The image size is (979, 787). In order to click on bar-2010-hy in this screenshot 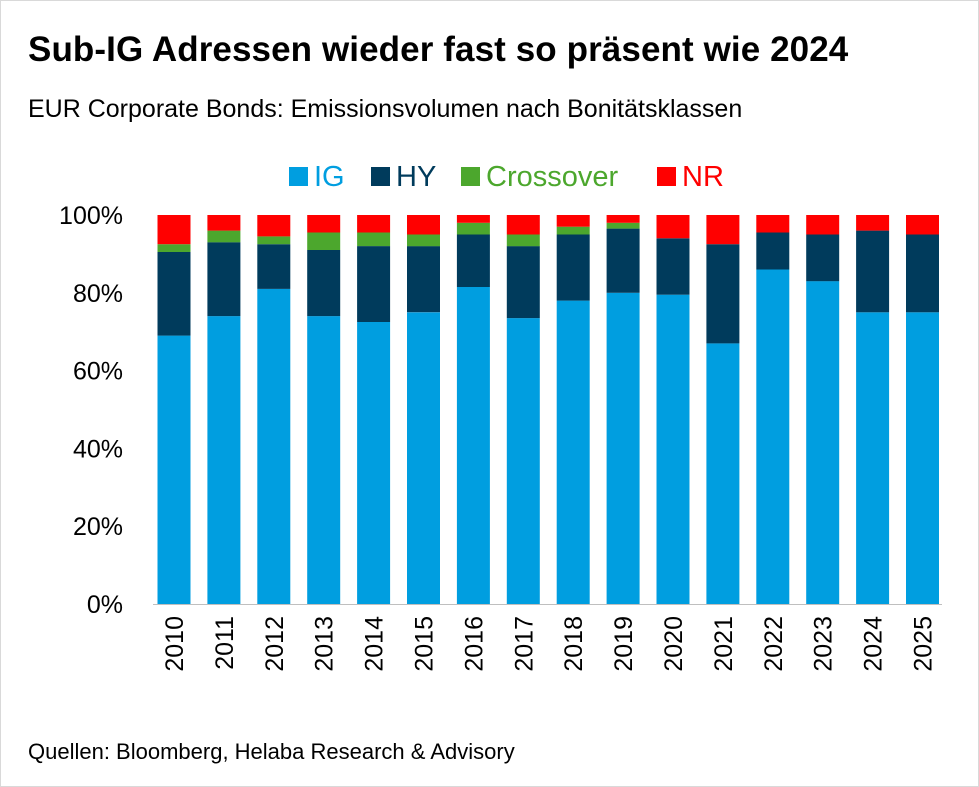, I will do `click(174, 294)`.